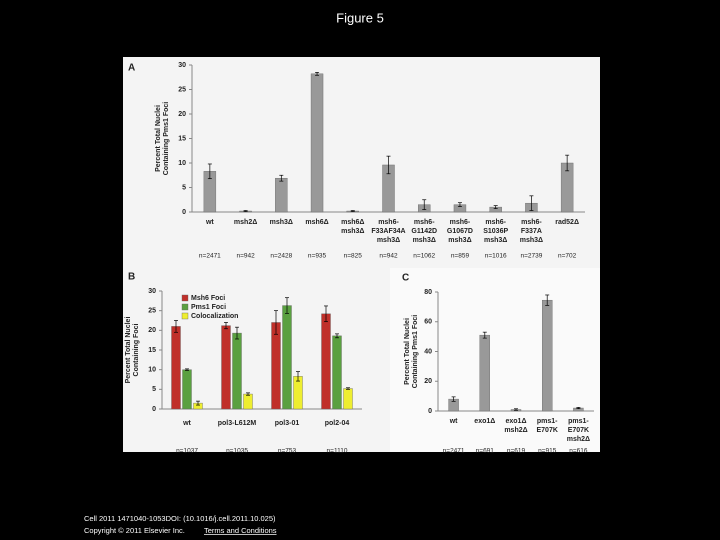 The height and width of the screenshot is (540, 720). Describe the element at coordinates (317, 256) in the screenshot. I see `n-label: n=935` at that location.